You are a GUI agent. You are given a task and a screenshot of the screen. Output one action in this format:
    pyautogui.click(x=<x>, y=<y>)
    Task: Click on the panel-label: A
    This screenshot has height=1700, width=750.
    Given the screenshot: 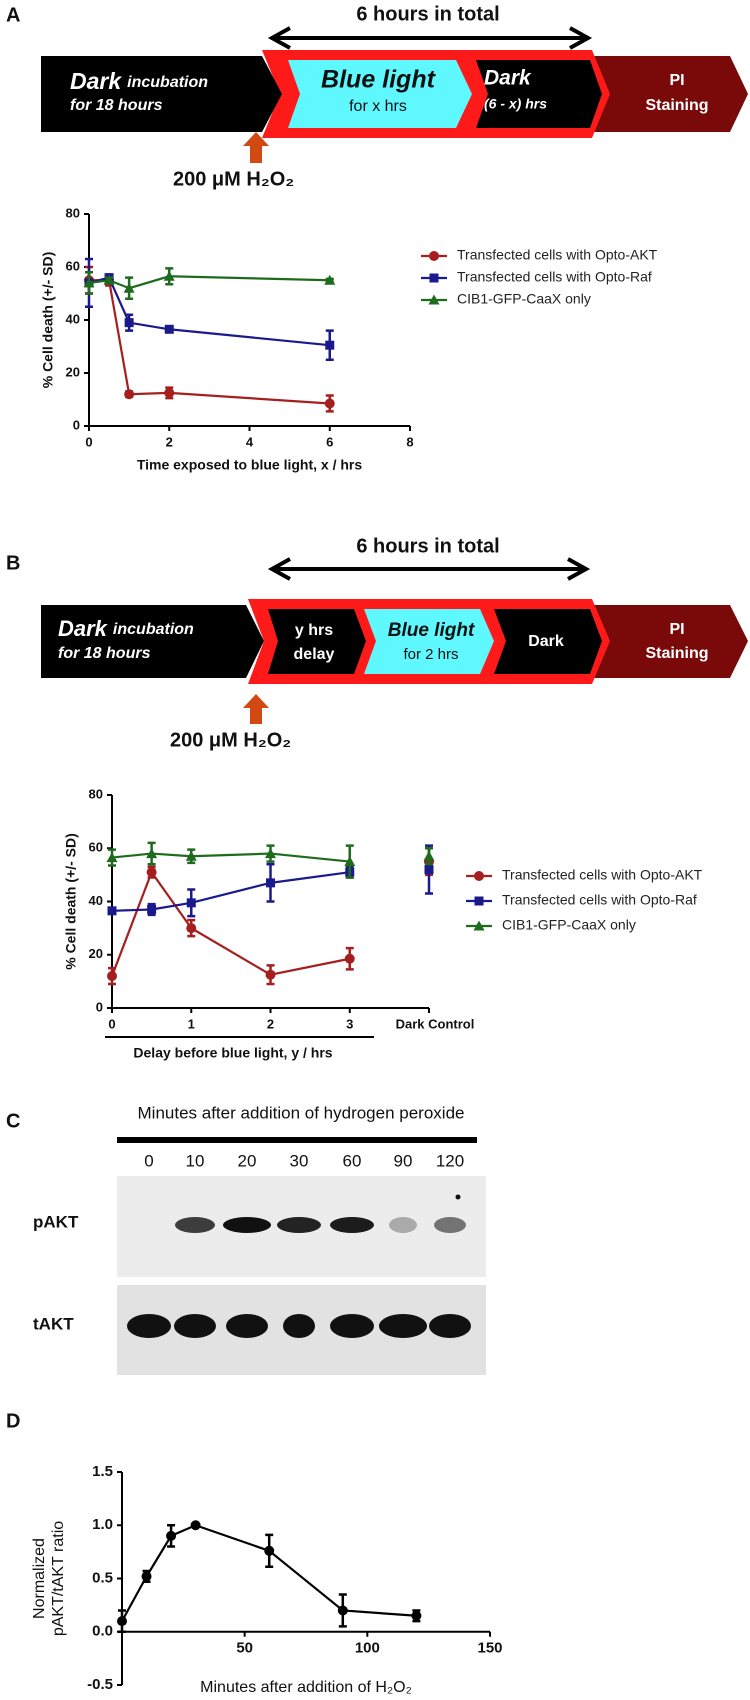 What is the action you would take?
    pyautogui.click(x=13, y=15)
    